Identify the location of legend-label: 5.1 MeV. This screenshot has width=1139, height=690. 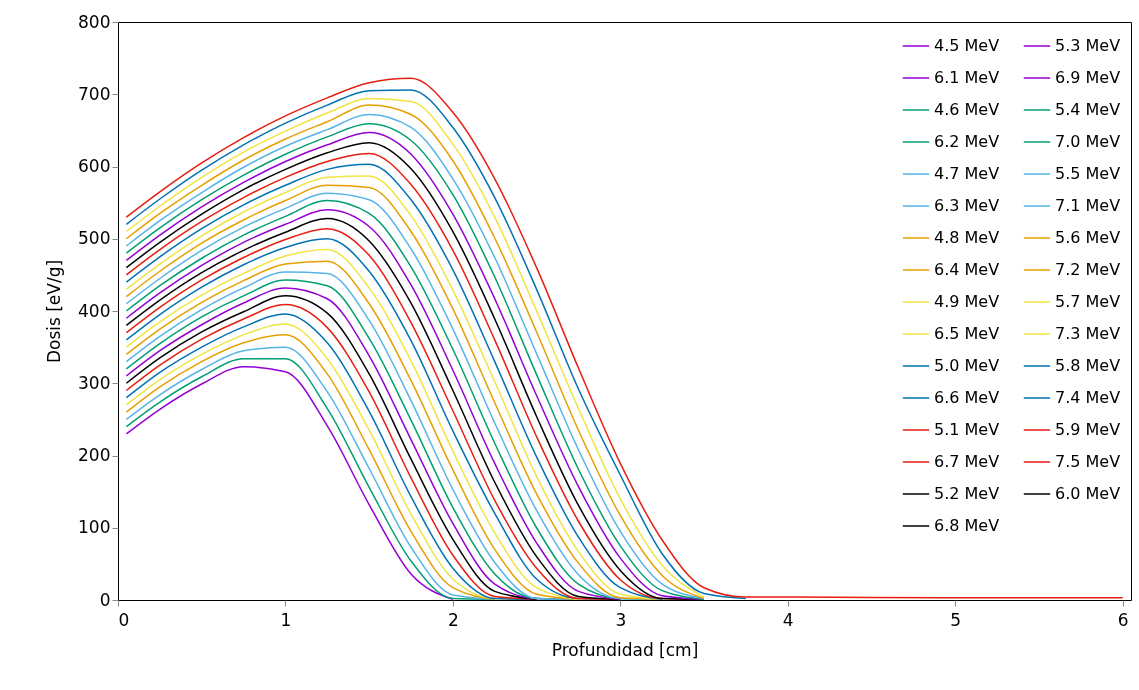
(967, 429).